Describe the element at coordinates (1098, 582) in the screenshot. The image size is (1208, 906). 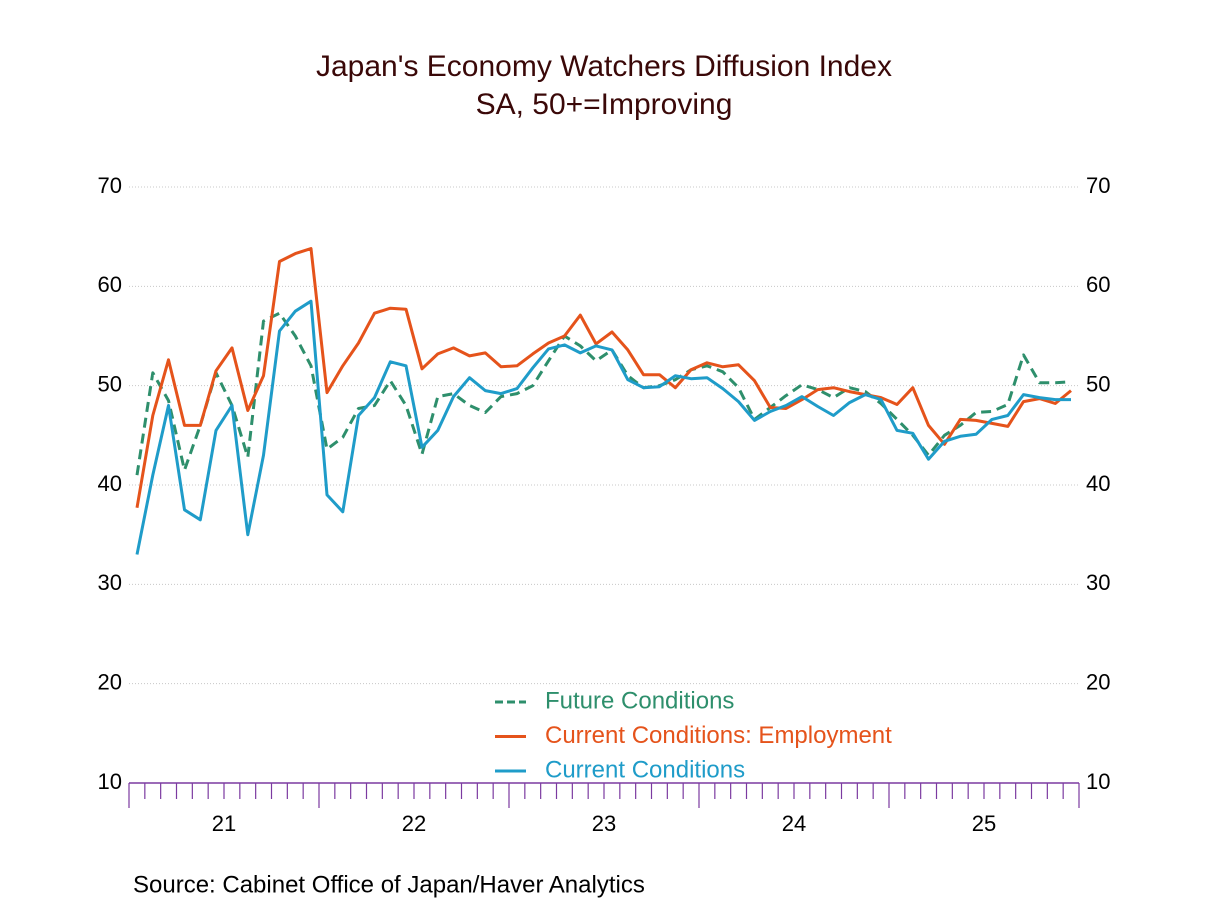
I see `y2-tick-label: 30` at that location.